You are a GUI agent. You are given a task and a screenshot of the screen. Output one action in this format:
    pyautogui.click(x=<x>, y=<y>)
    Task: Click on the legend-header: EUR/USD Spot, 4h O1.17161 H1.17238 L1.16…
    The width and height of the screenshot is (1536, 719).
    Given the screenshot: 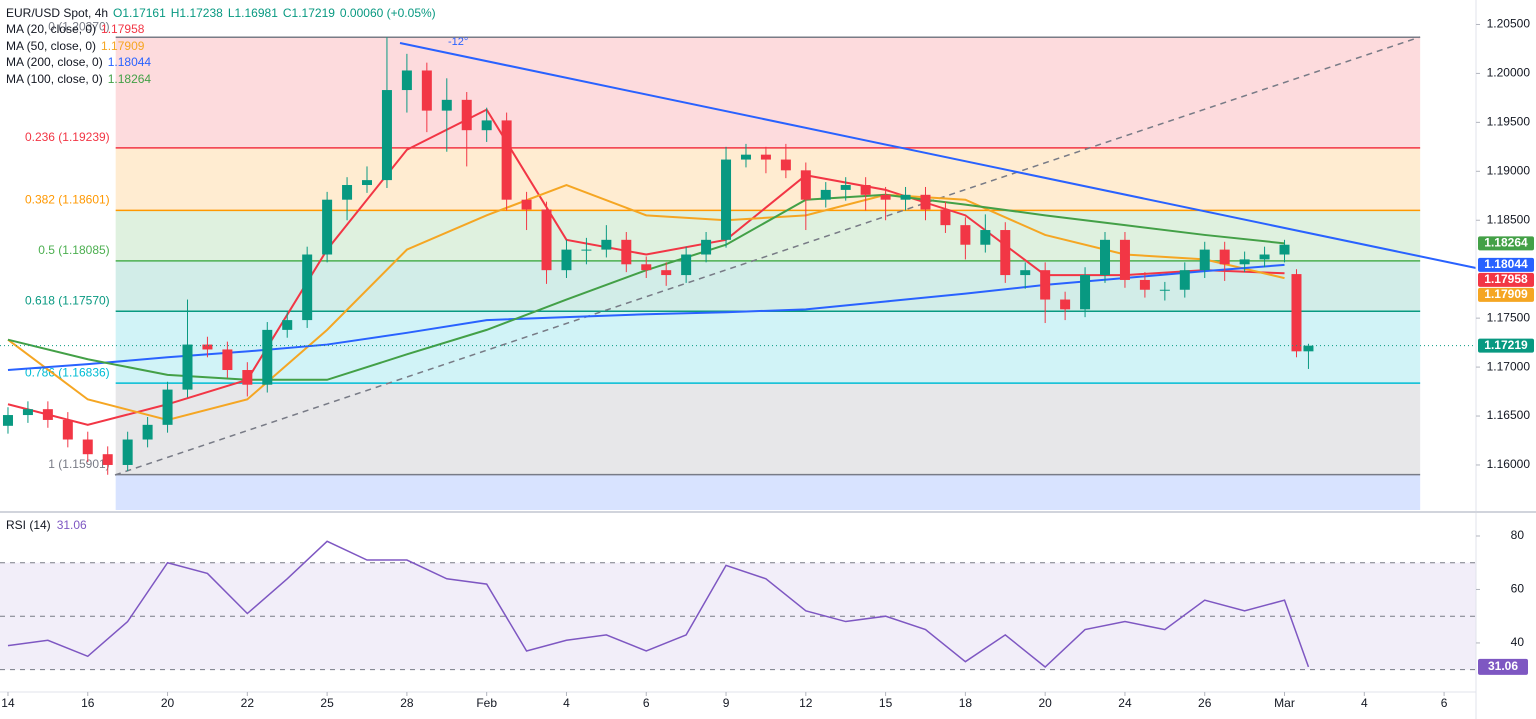 What is the action you would take?
    pyautogui.click(x=221, y=13)
    